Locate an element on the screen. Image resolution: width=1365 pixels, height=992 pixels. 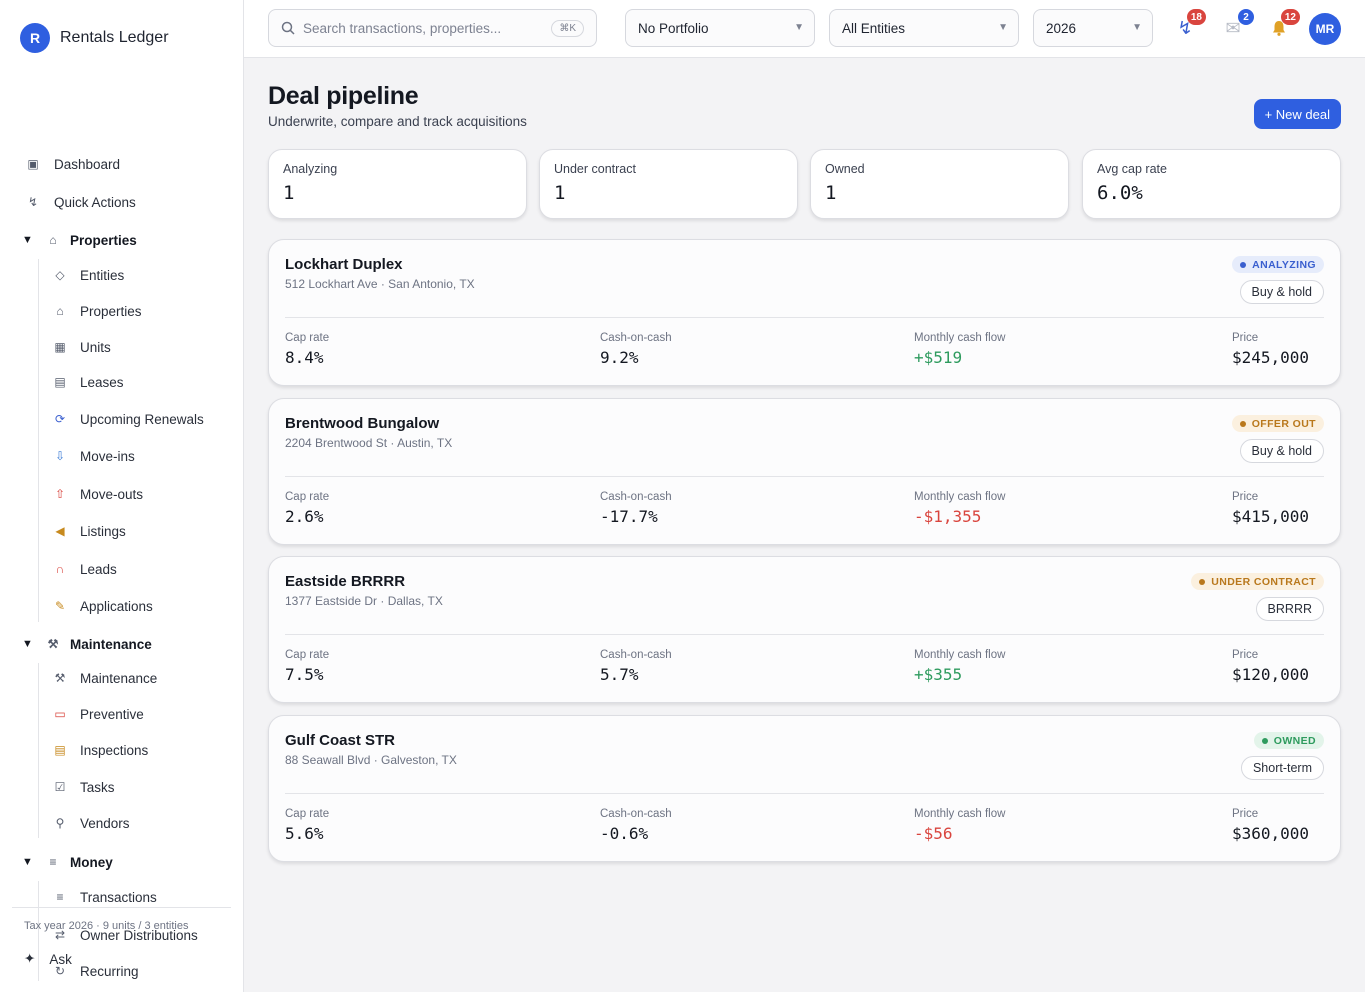
strategy-tag: BRRRR is located at coordinates (1289, 609).